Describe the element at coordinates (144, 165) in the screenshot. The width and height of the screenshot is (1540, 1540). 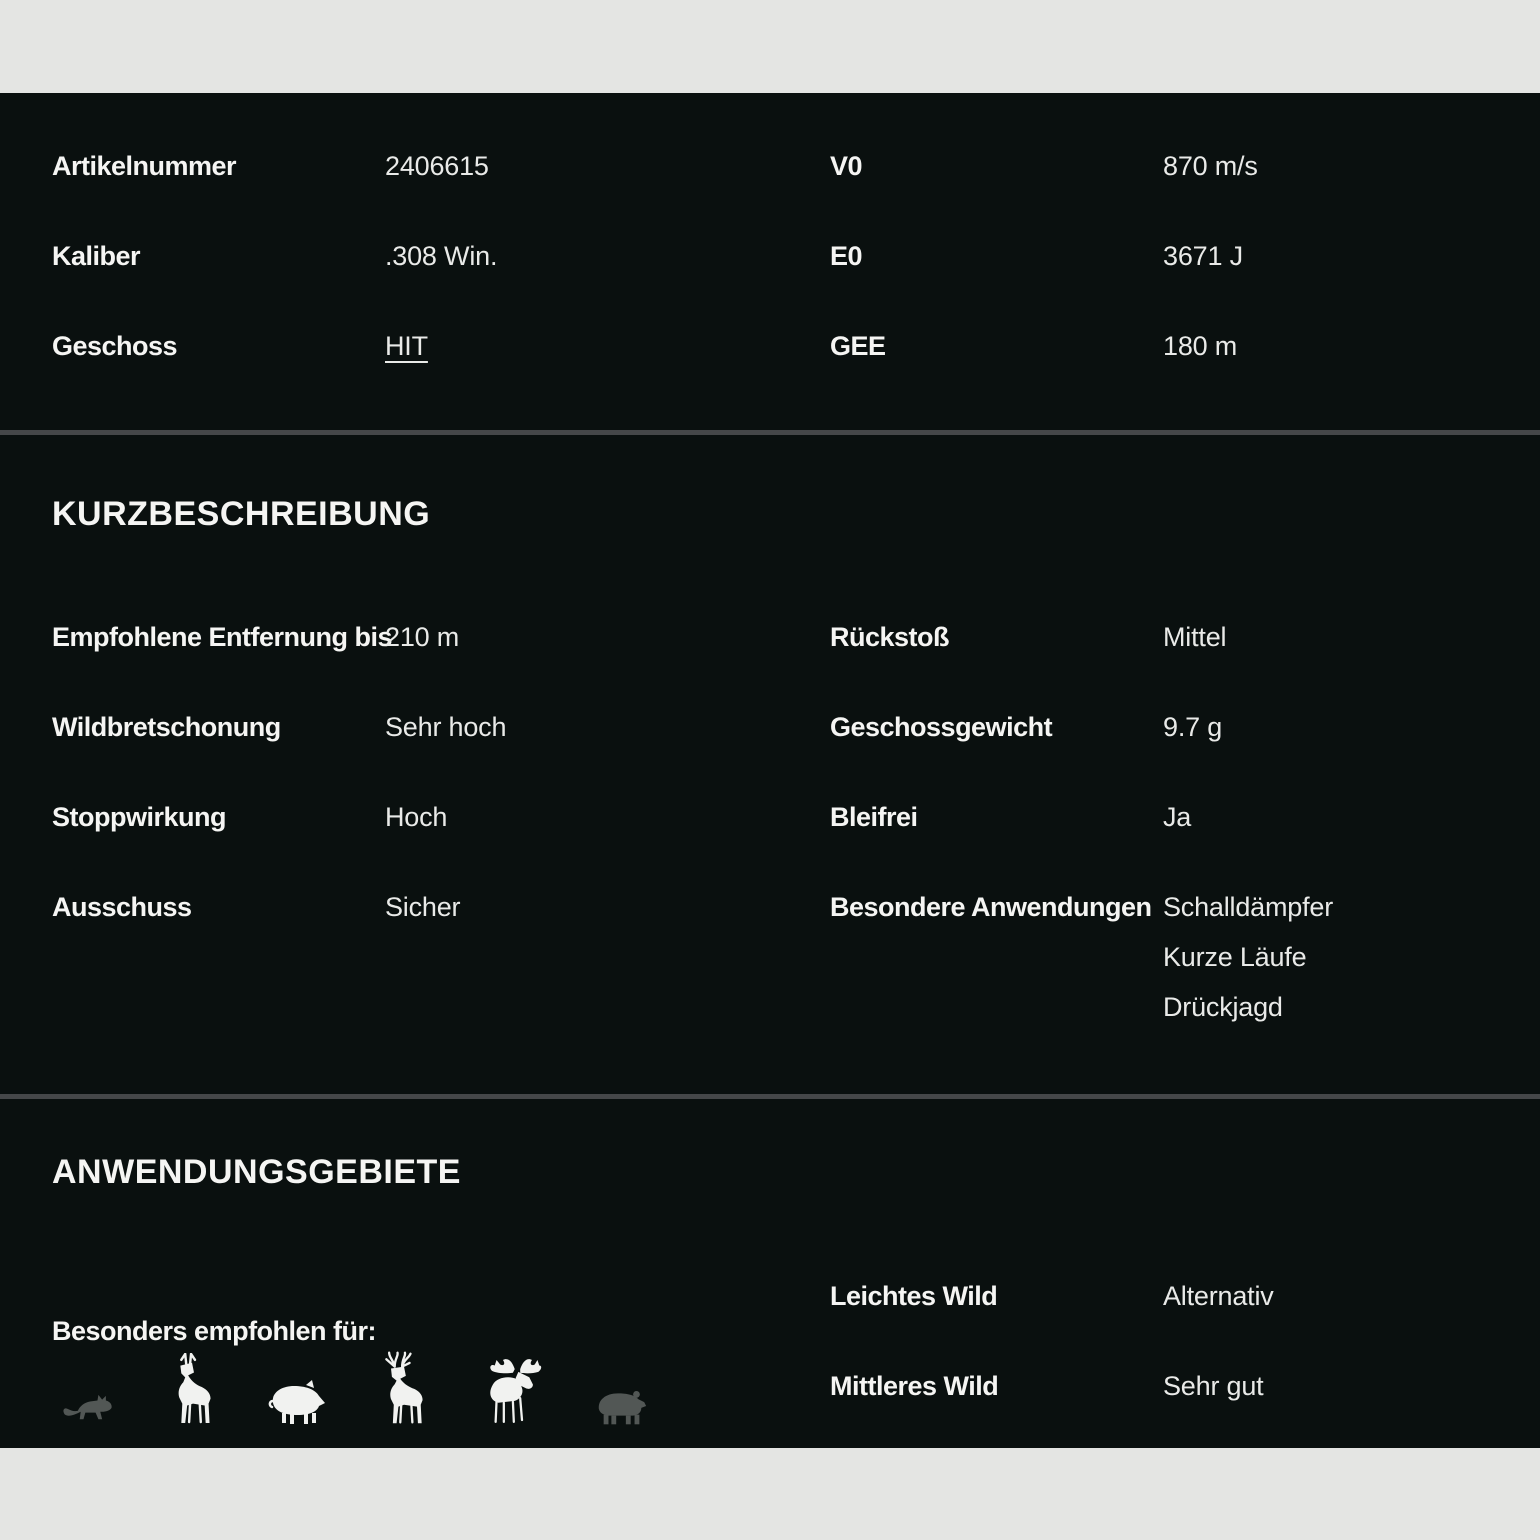
I see `spec-label-artikelnummer: Artikelnummer` at that location.